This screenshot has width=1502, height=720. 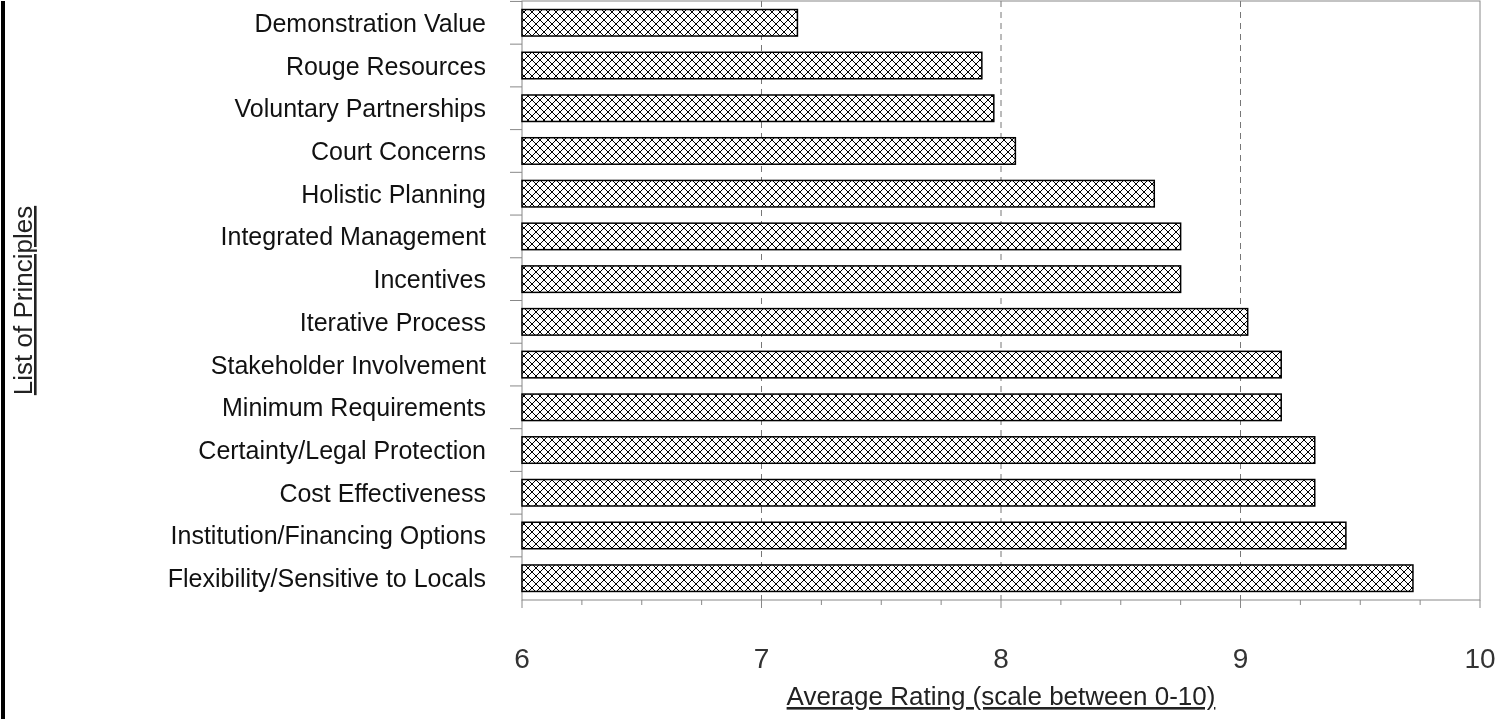 What do you see at coordinates (761, 658) in the screenshot?
I see `x-tick-label: 7` at bounding box center [761, 658].